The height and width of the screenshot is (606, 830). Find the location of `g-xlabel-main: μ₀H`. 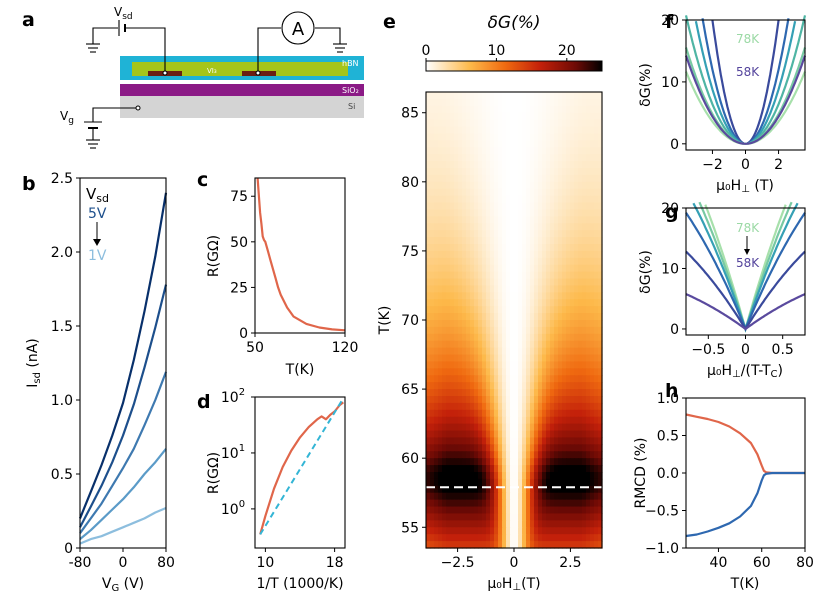

g-xlabel-main: μ₀H is located at coordinates (719, 371).